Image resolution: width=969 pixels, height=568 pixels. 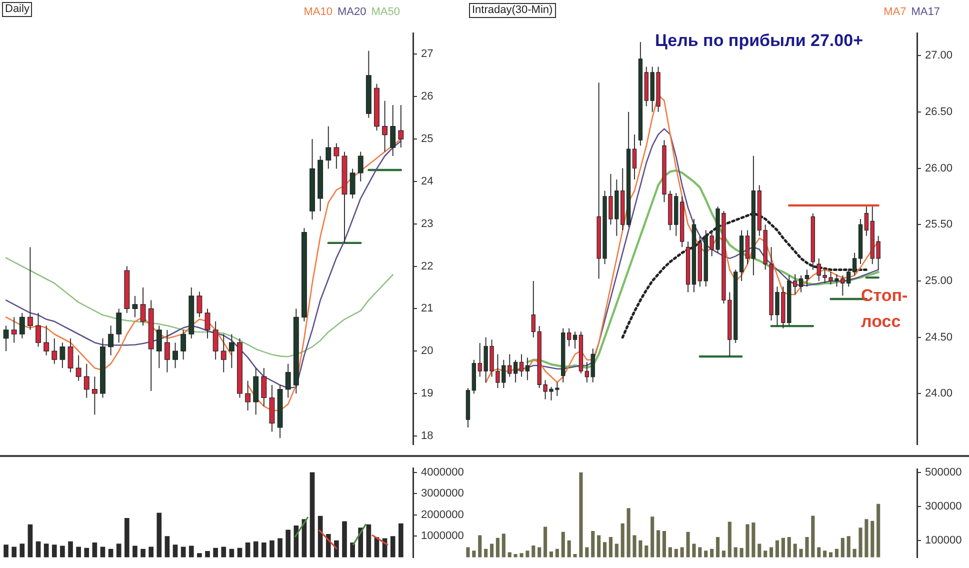 I want to click on y-tick-label: 21, so click(x=427, y=308).